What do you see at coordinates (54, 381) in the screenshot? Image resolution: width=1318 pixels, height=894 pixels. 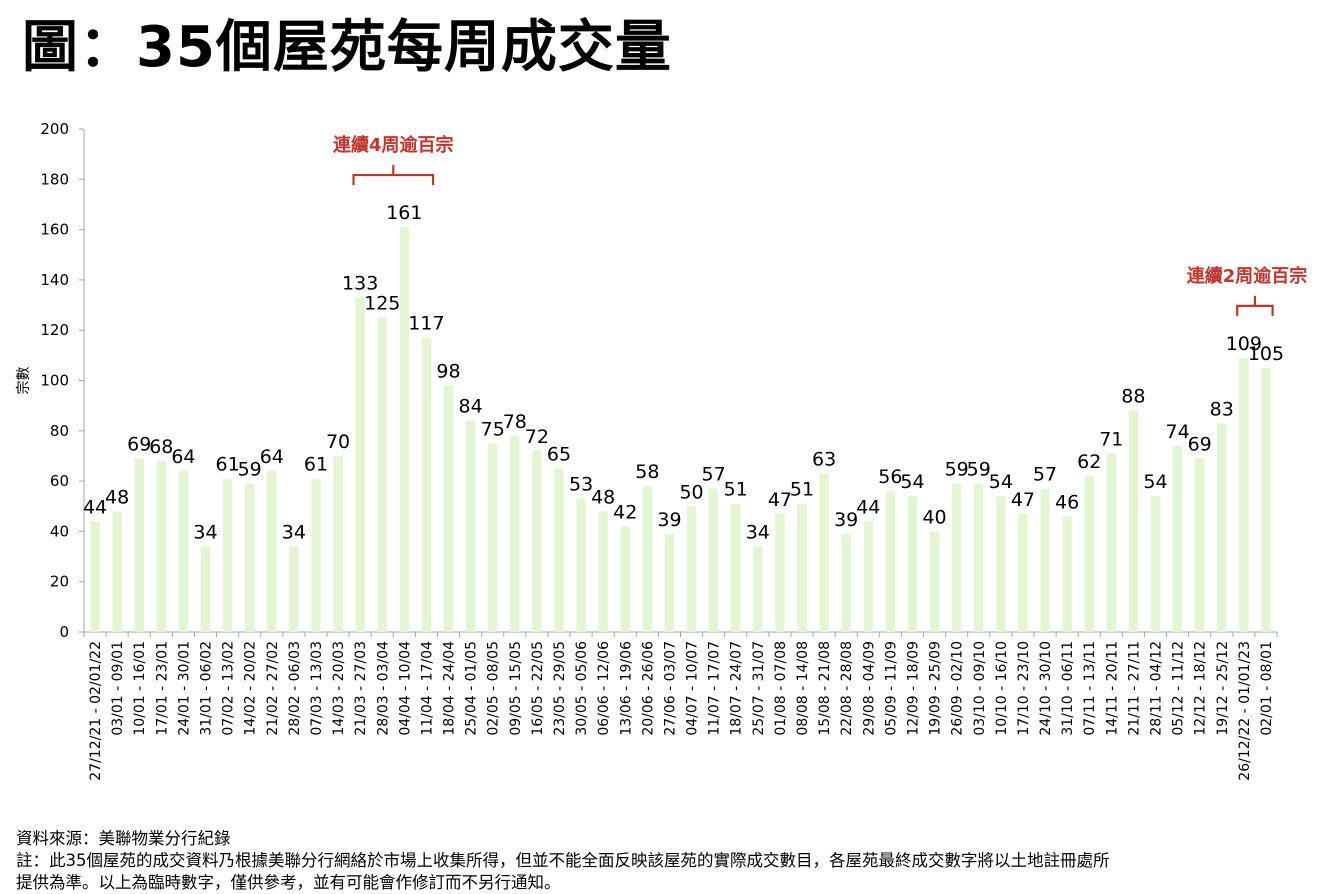 I see `y-tick-label: 100` at bounding box center [54, 381].